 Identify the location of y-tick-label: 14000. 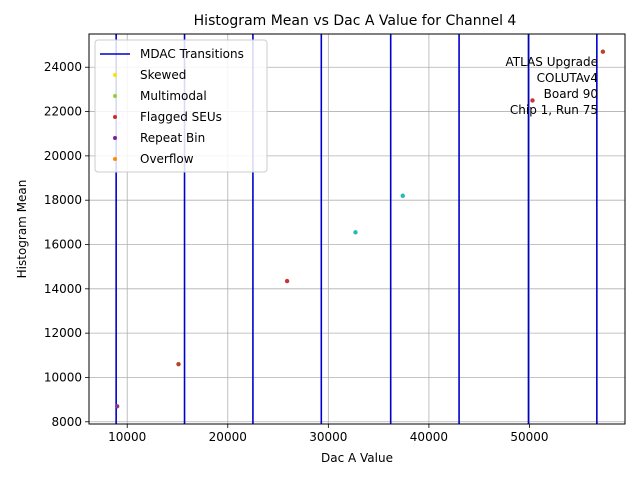
(63, 289).